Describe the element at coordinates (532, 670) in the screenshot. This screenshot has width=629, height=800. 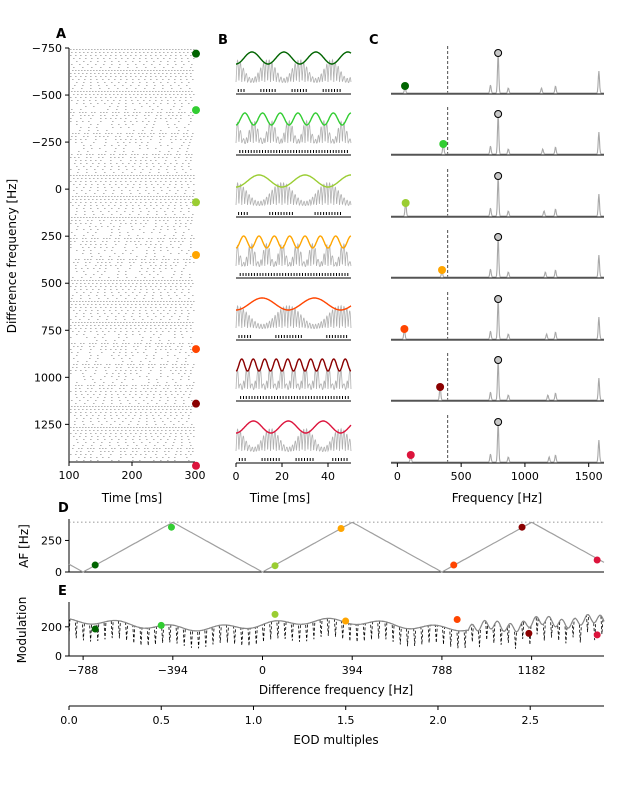
I see `panel-e-xtick-label: 1182` at that location.